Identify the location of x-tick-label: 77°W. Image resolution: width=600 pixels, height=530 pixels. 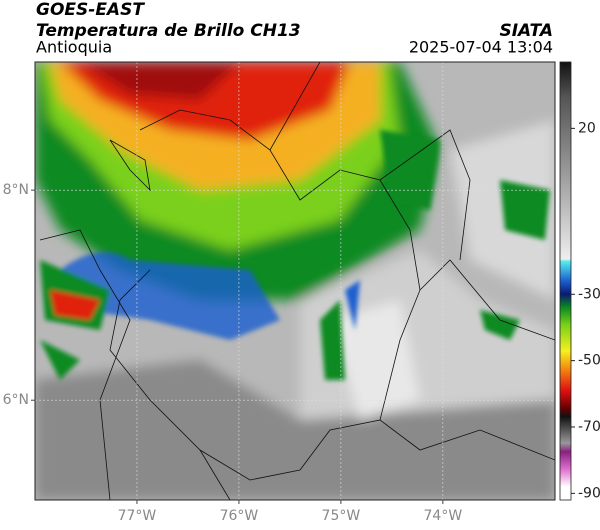
(137, 516).